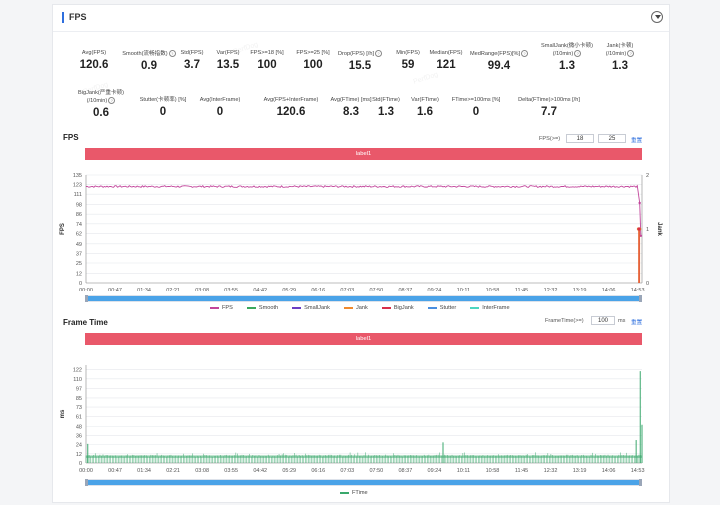 This screenshot has height=505, width=720. I want to click on metric-label: Std(FPS), so click(192, 53).